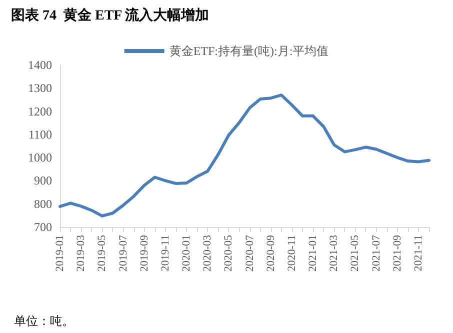 This screenshot has width=453, height=333. What do you see at coordinates (334, 253) in the screenshot?
I see `x-tick-label: 2021-03` at bounding box center [334, 253].